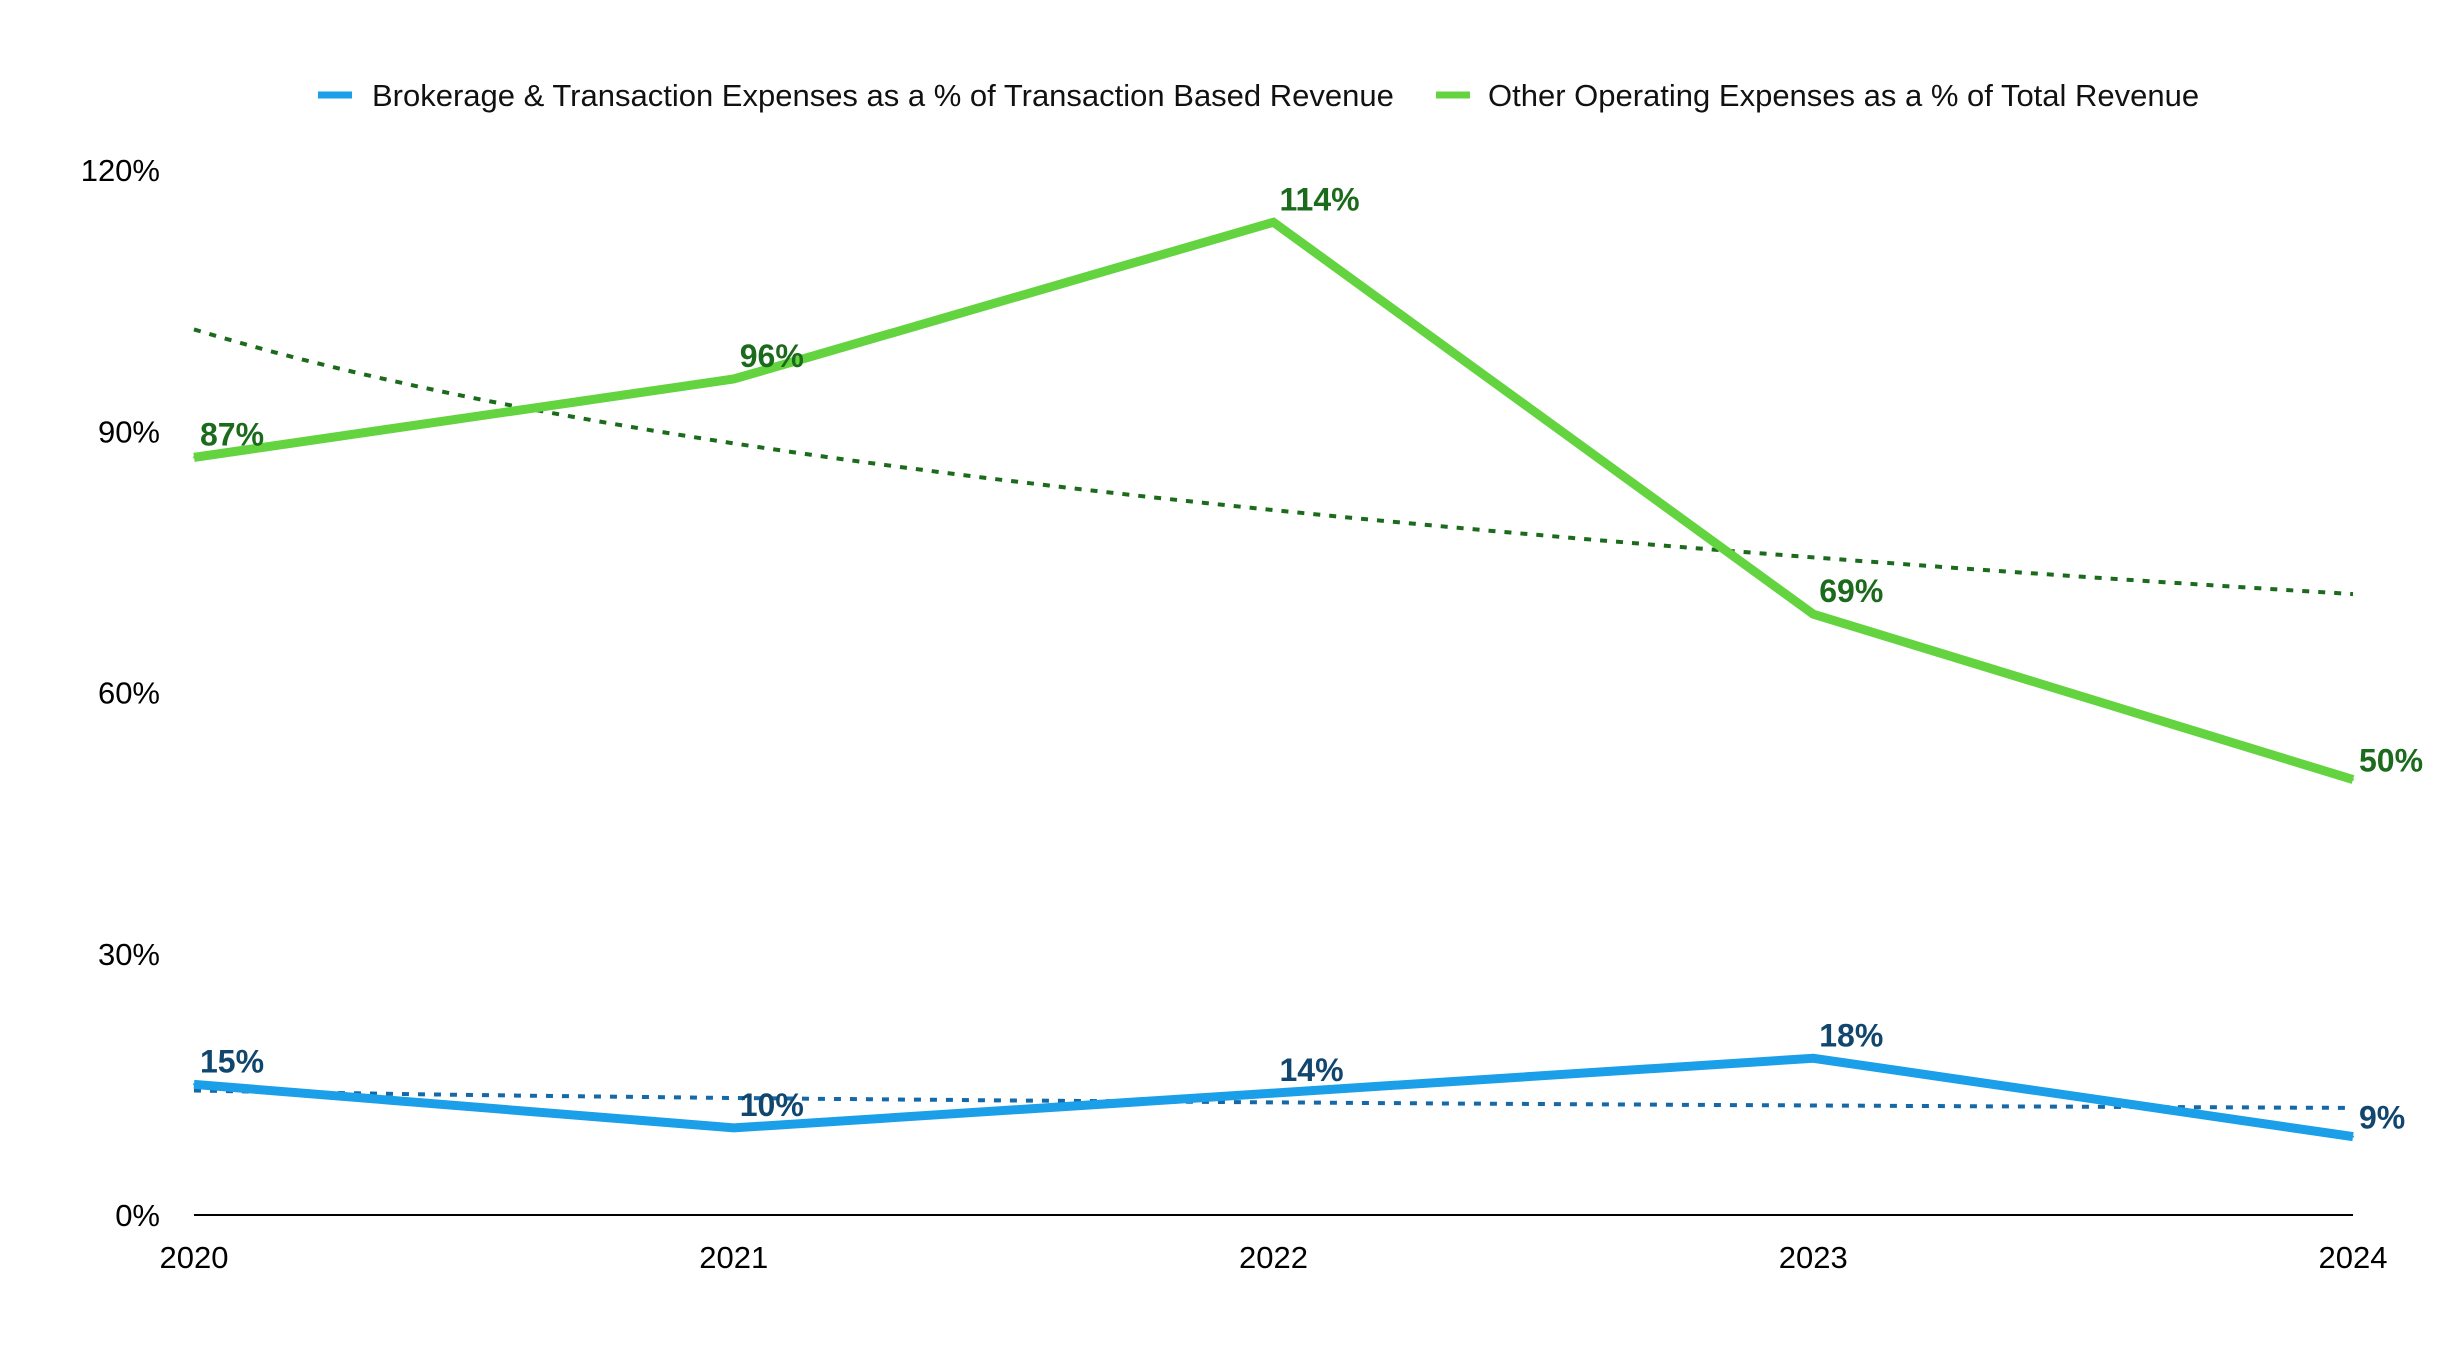 The width and height of the screenshot is (2452, 1362). Describe the element at coordinates (232, 434) in the screenshot. I see `data-label: 87%` at that location.